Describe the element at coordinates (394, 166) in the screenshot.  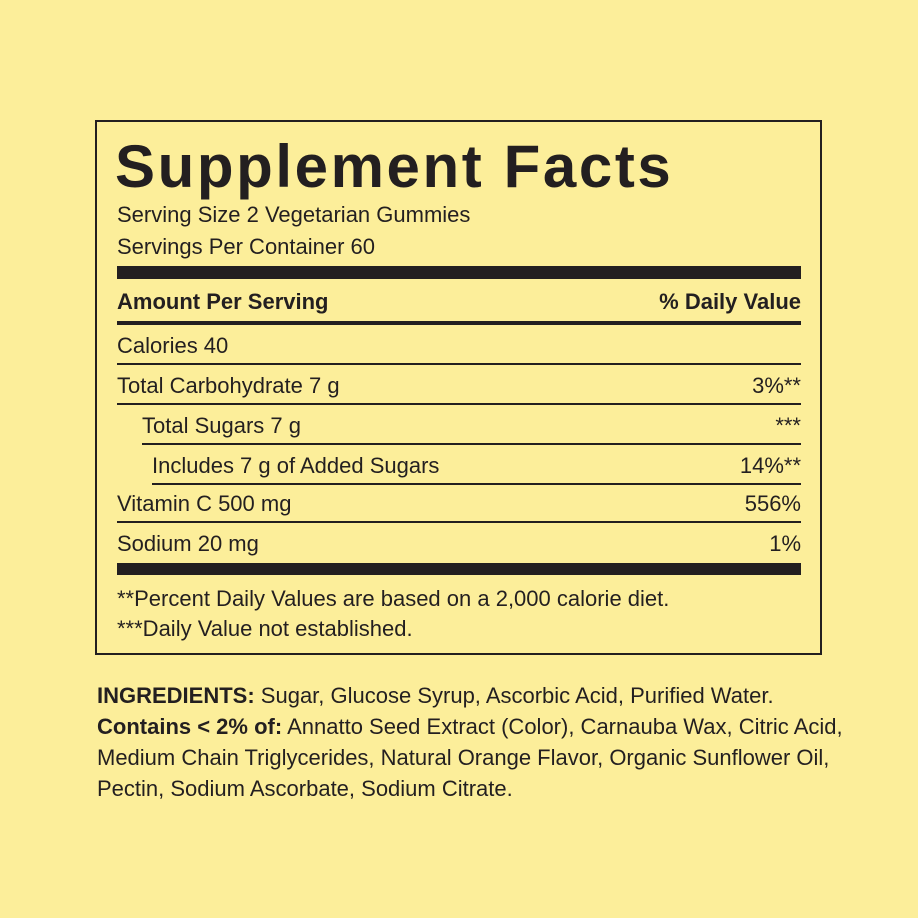
I see `panel-title: Supplement Facts` at that location.